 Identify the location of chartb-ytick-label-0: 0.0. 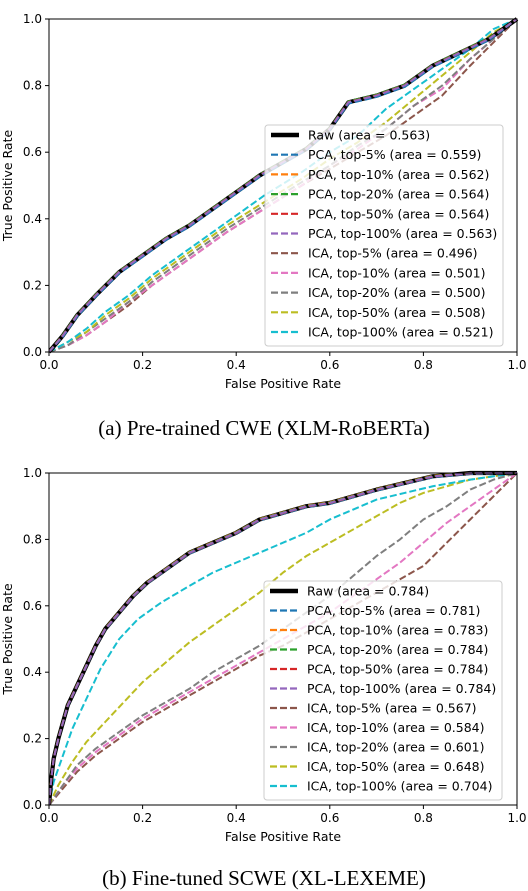
(32, 805).